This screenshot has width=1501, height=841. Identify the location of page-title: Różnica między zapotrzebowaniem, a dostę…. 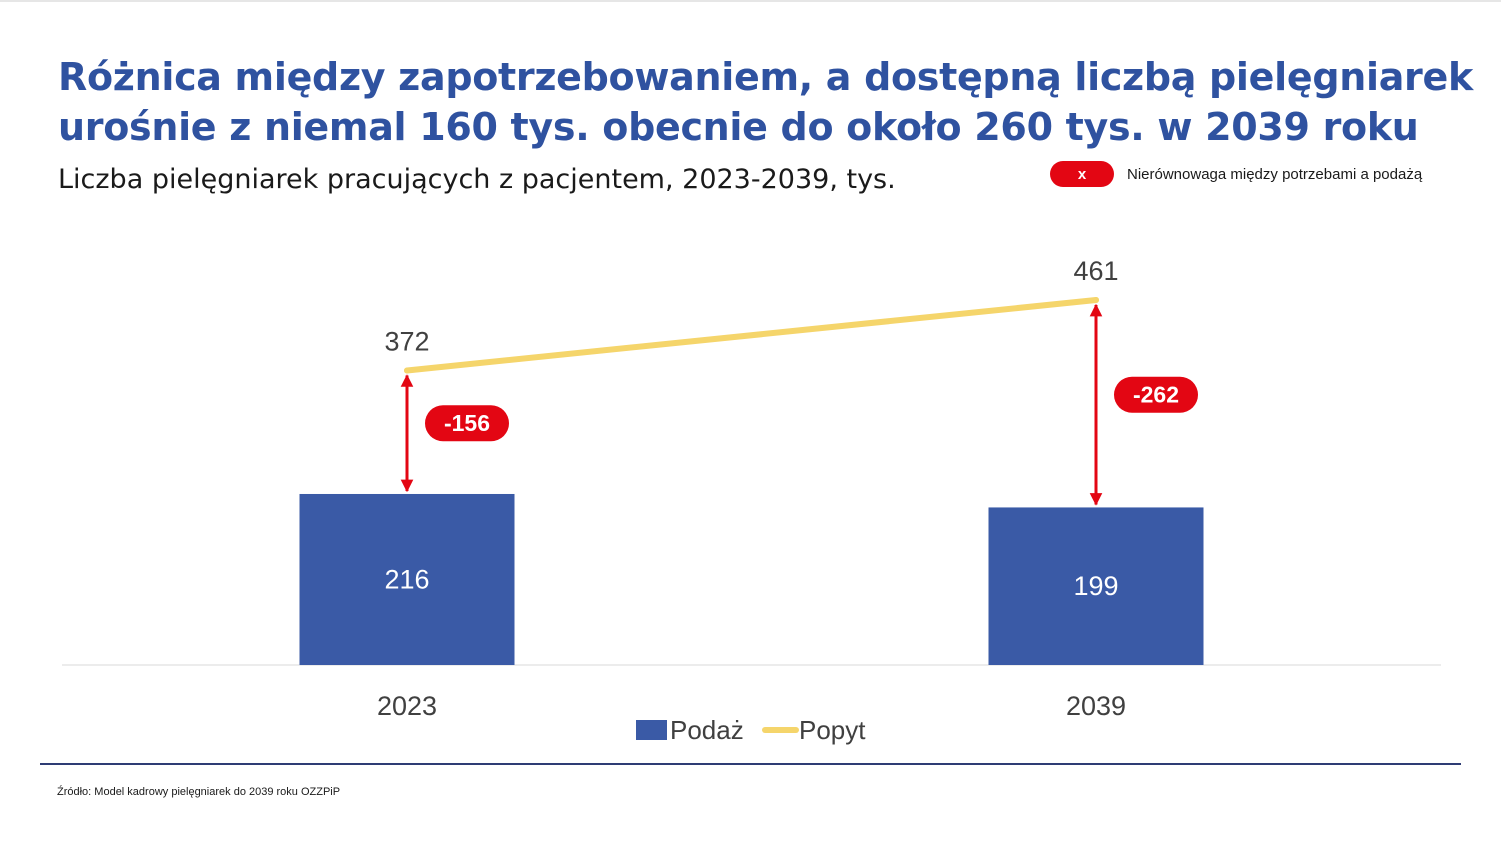
(768, 102).